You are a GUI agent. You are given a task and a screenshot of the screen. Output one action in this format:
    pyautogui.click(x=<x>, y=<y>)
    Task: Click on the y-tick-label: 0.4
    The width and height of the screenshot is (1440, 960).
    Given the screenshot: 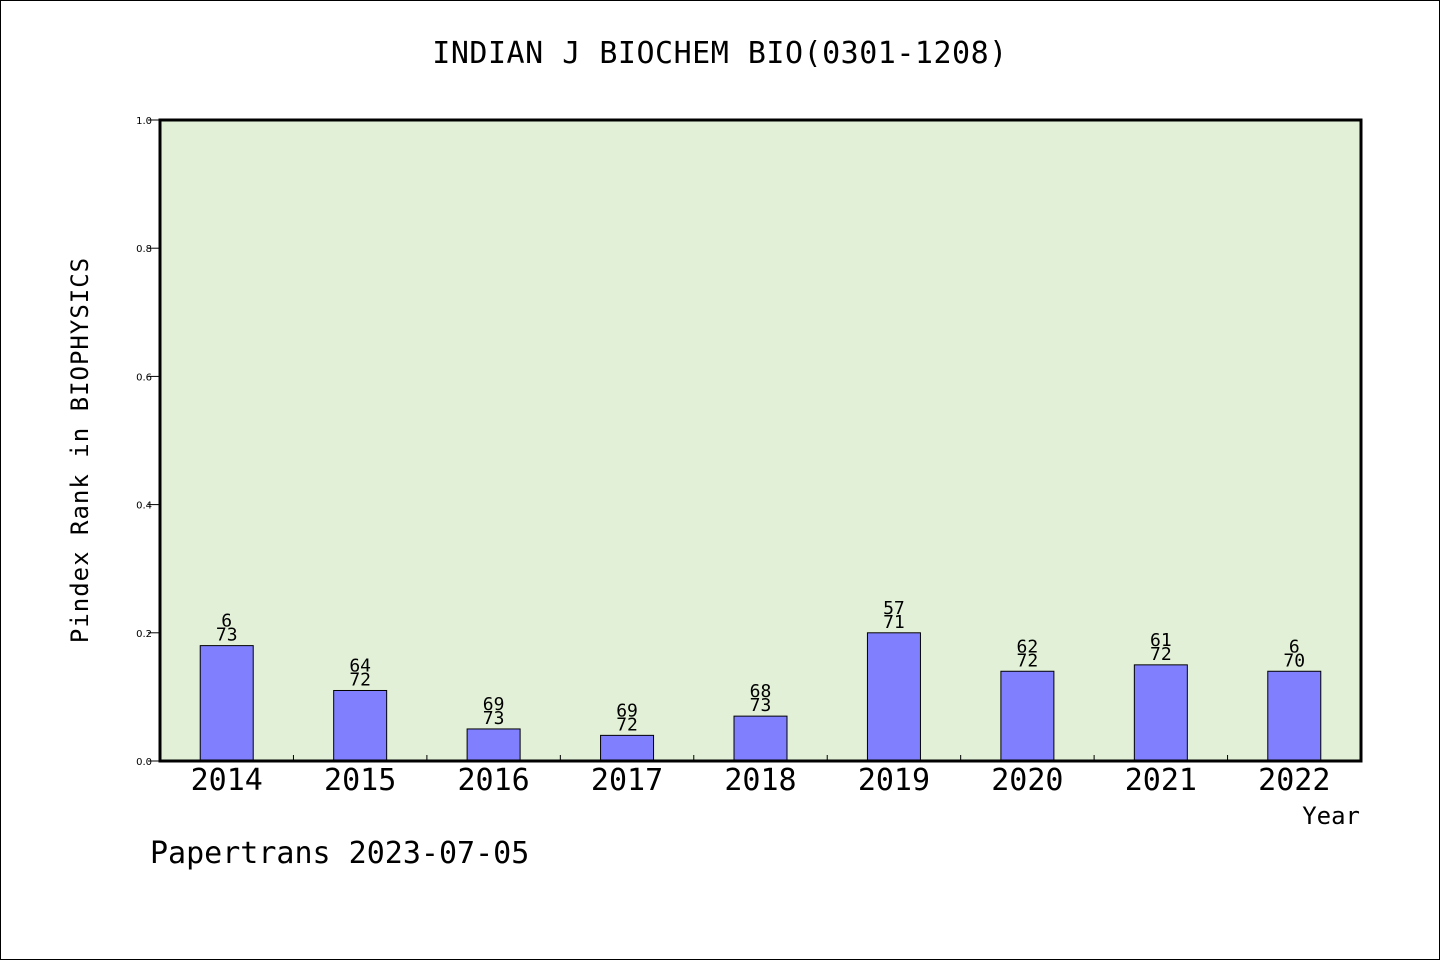 What is the action you would take?
    pyautogui.click(x=144, y=506)
    